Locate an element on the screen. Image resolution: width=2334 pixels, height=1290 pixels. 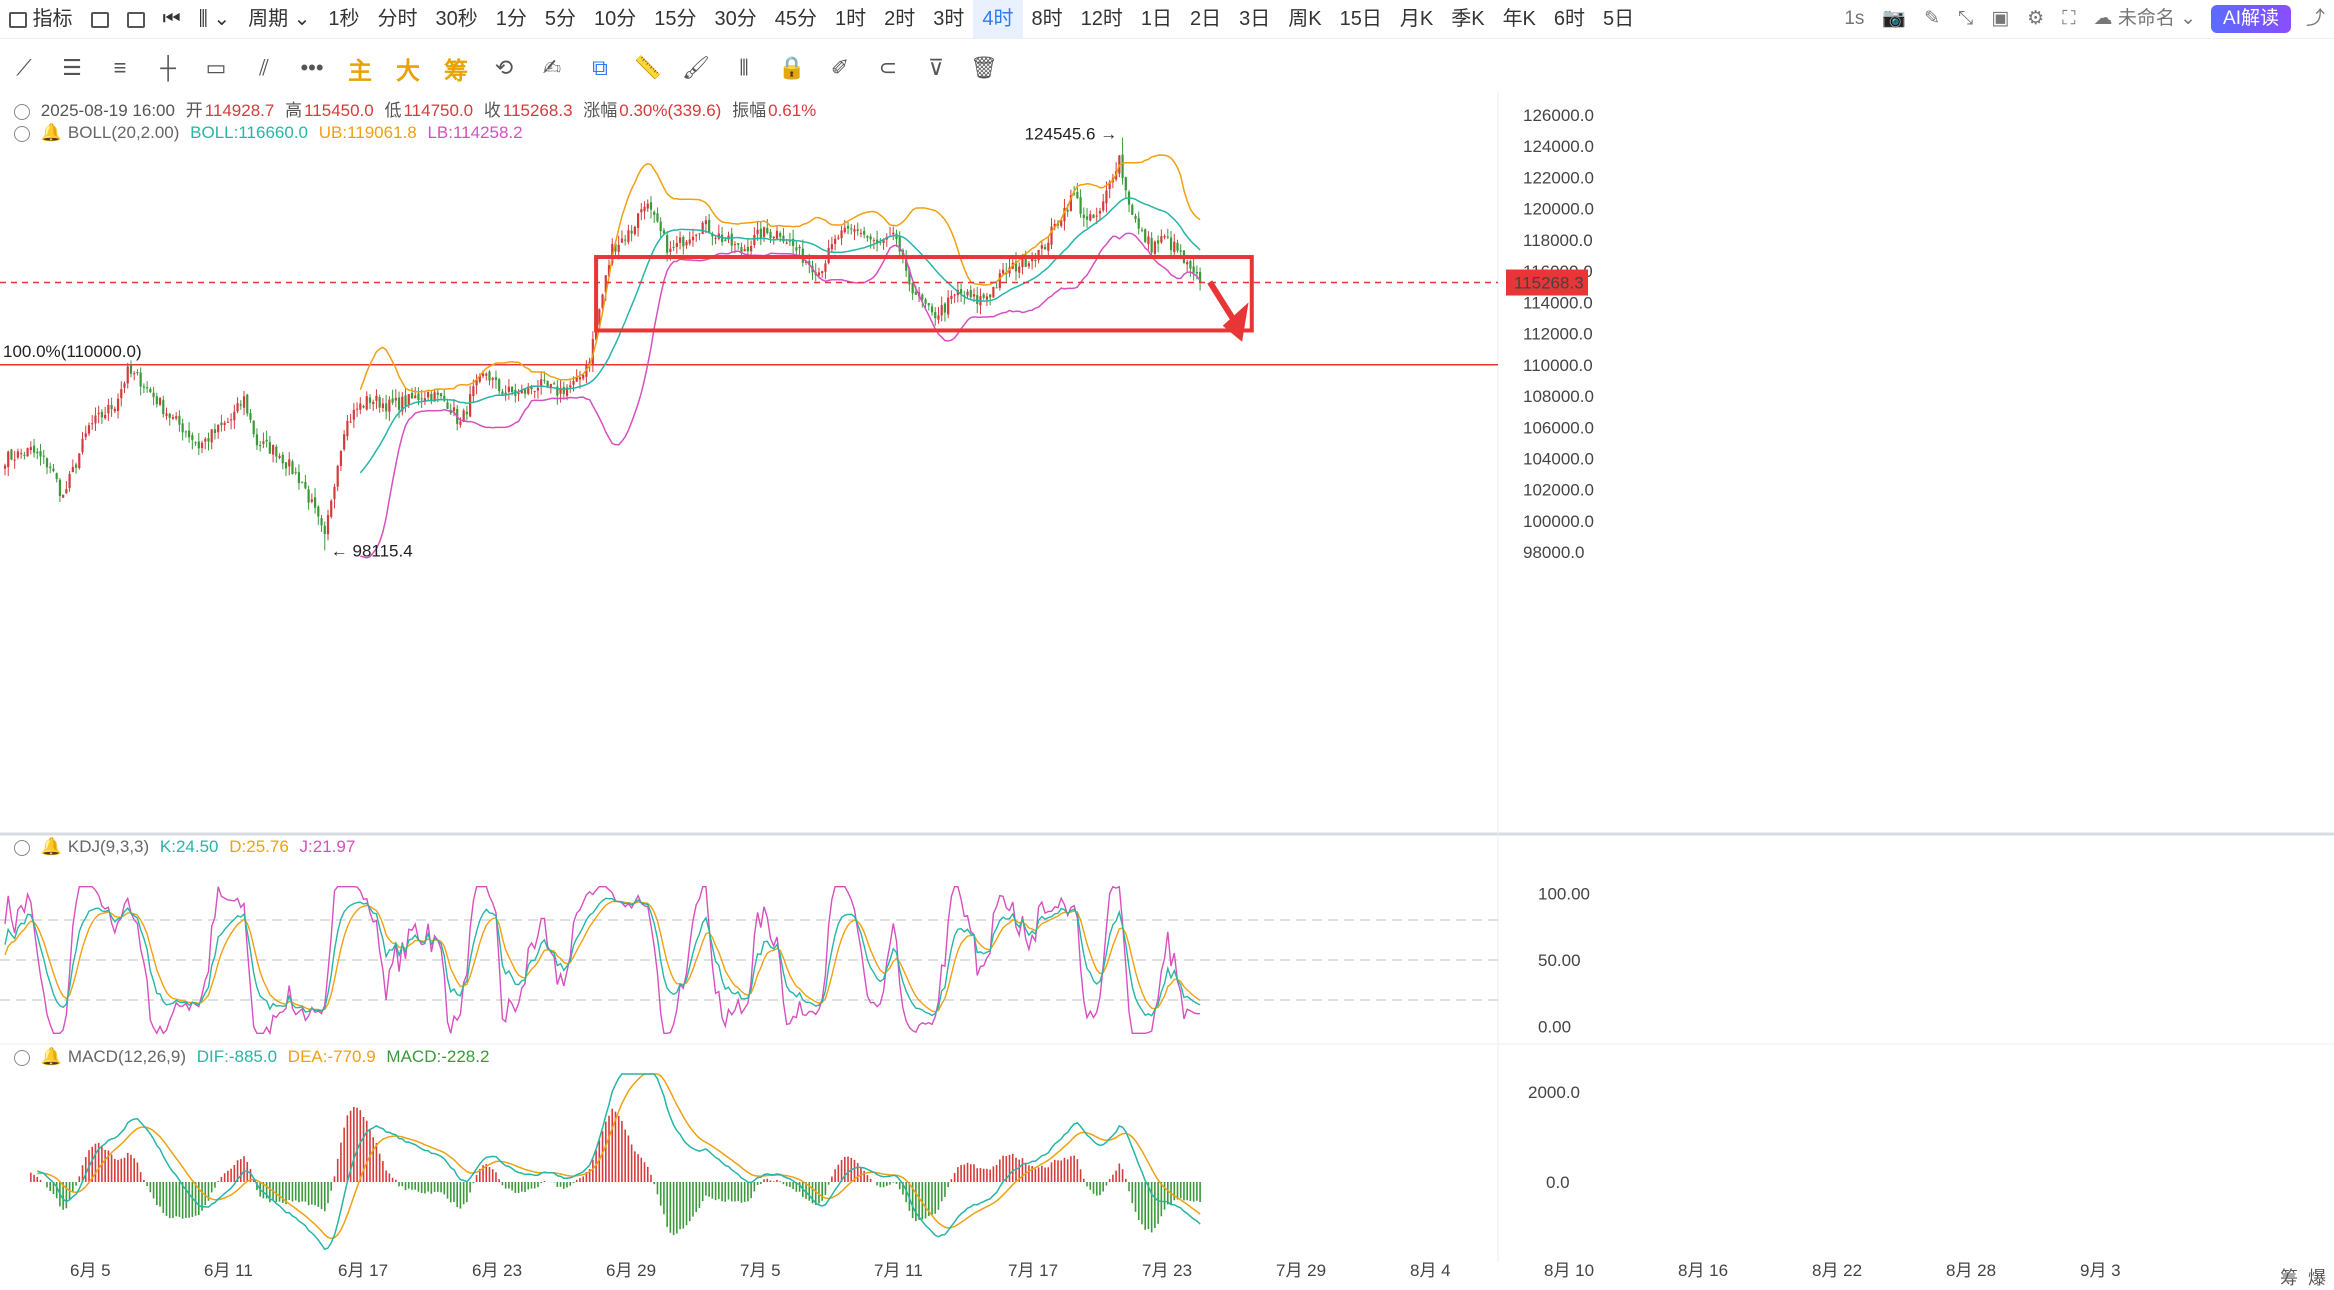
settings-button: ⚙ is located at coordinates (2035, 19).